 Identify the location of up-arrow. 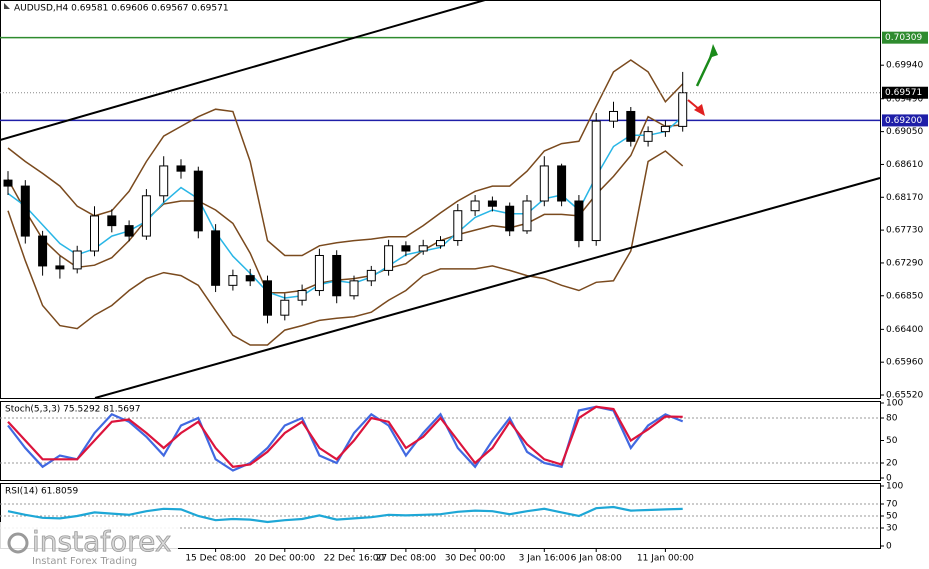
(705, 69).